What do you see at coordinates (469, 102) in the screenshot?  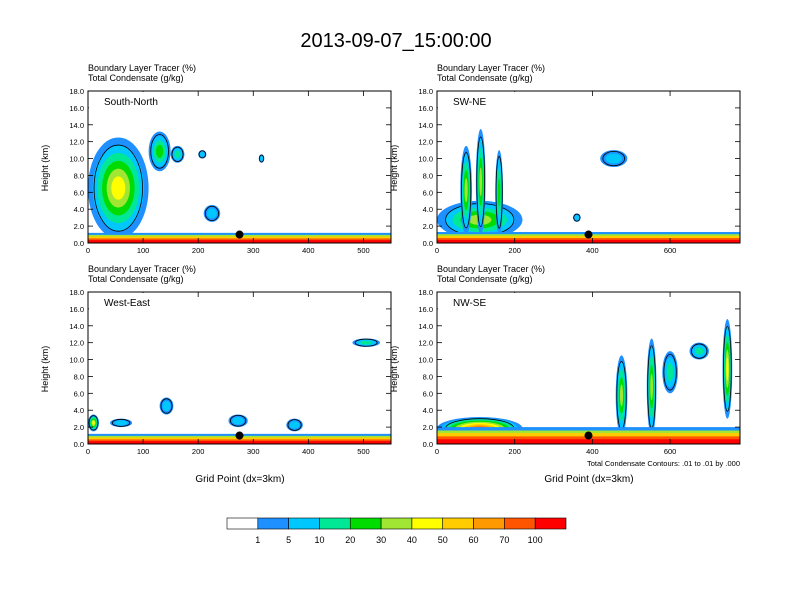 I see `panel-label: SW-NE` at bounding box center [469, 102].